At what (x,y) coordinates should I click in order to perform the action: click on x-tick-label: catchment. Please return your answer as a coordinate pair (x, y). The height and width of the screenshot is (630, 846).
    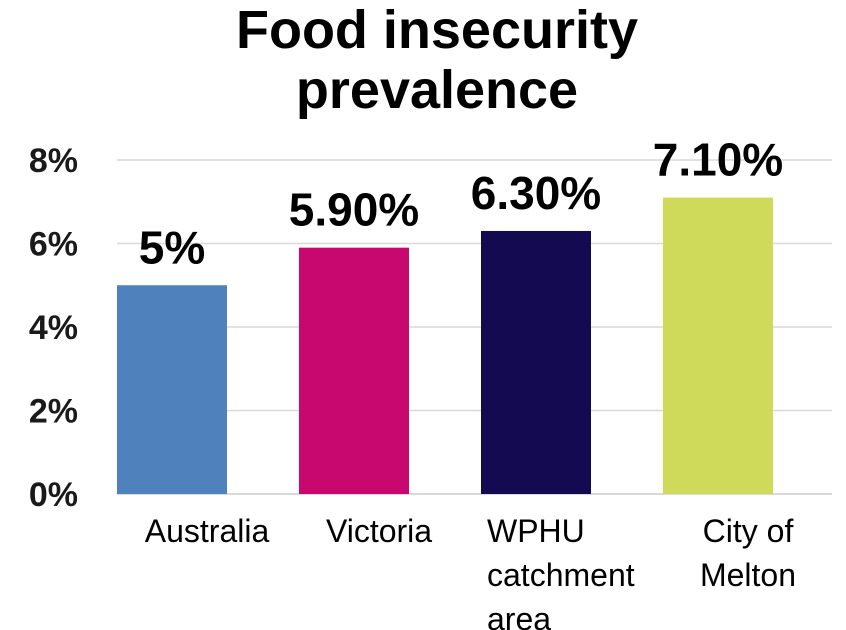
    Looking at the image, I should click on (561, 575).